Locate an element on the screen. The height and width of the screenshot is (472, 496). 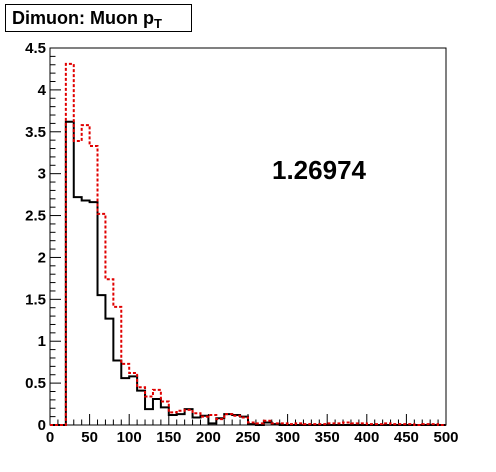
y-tick-label: 4.5 is located at coordinates (35, 48).